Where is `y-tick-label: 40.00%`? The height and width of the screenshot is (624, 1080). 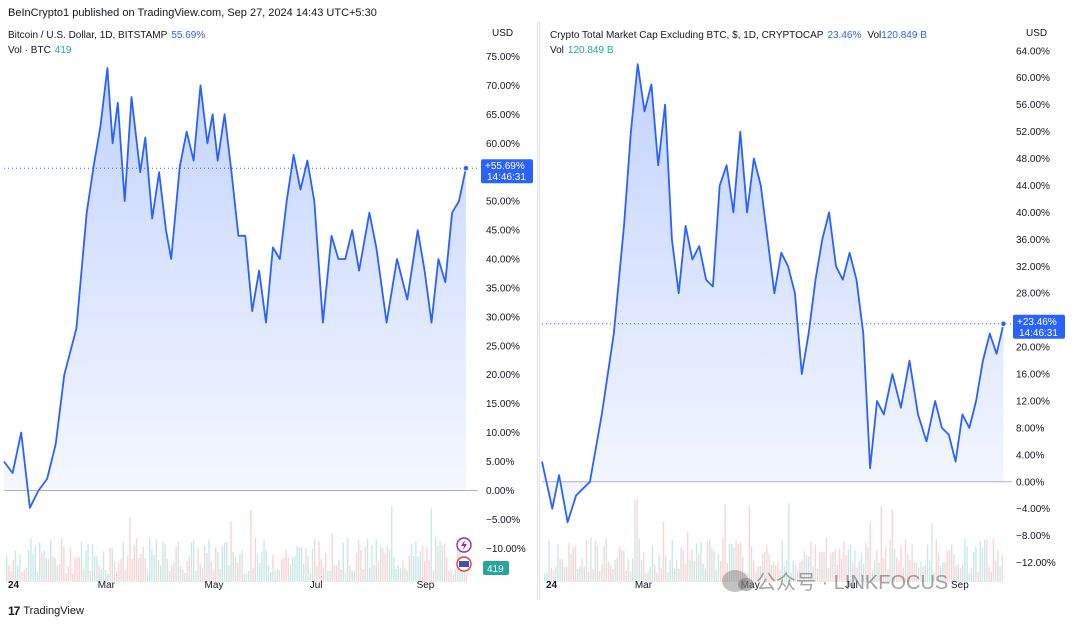
y-tick-label: 40.00% is located at coordinates (503, 259).